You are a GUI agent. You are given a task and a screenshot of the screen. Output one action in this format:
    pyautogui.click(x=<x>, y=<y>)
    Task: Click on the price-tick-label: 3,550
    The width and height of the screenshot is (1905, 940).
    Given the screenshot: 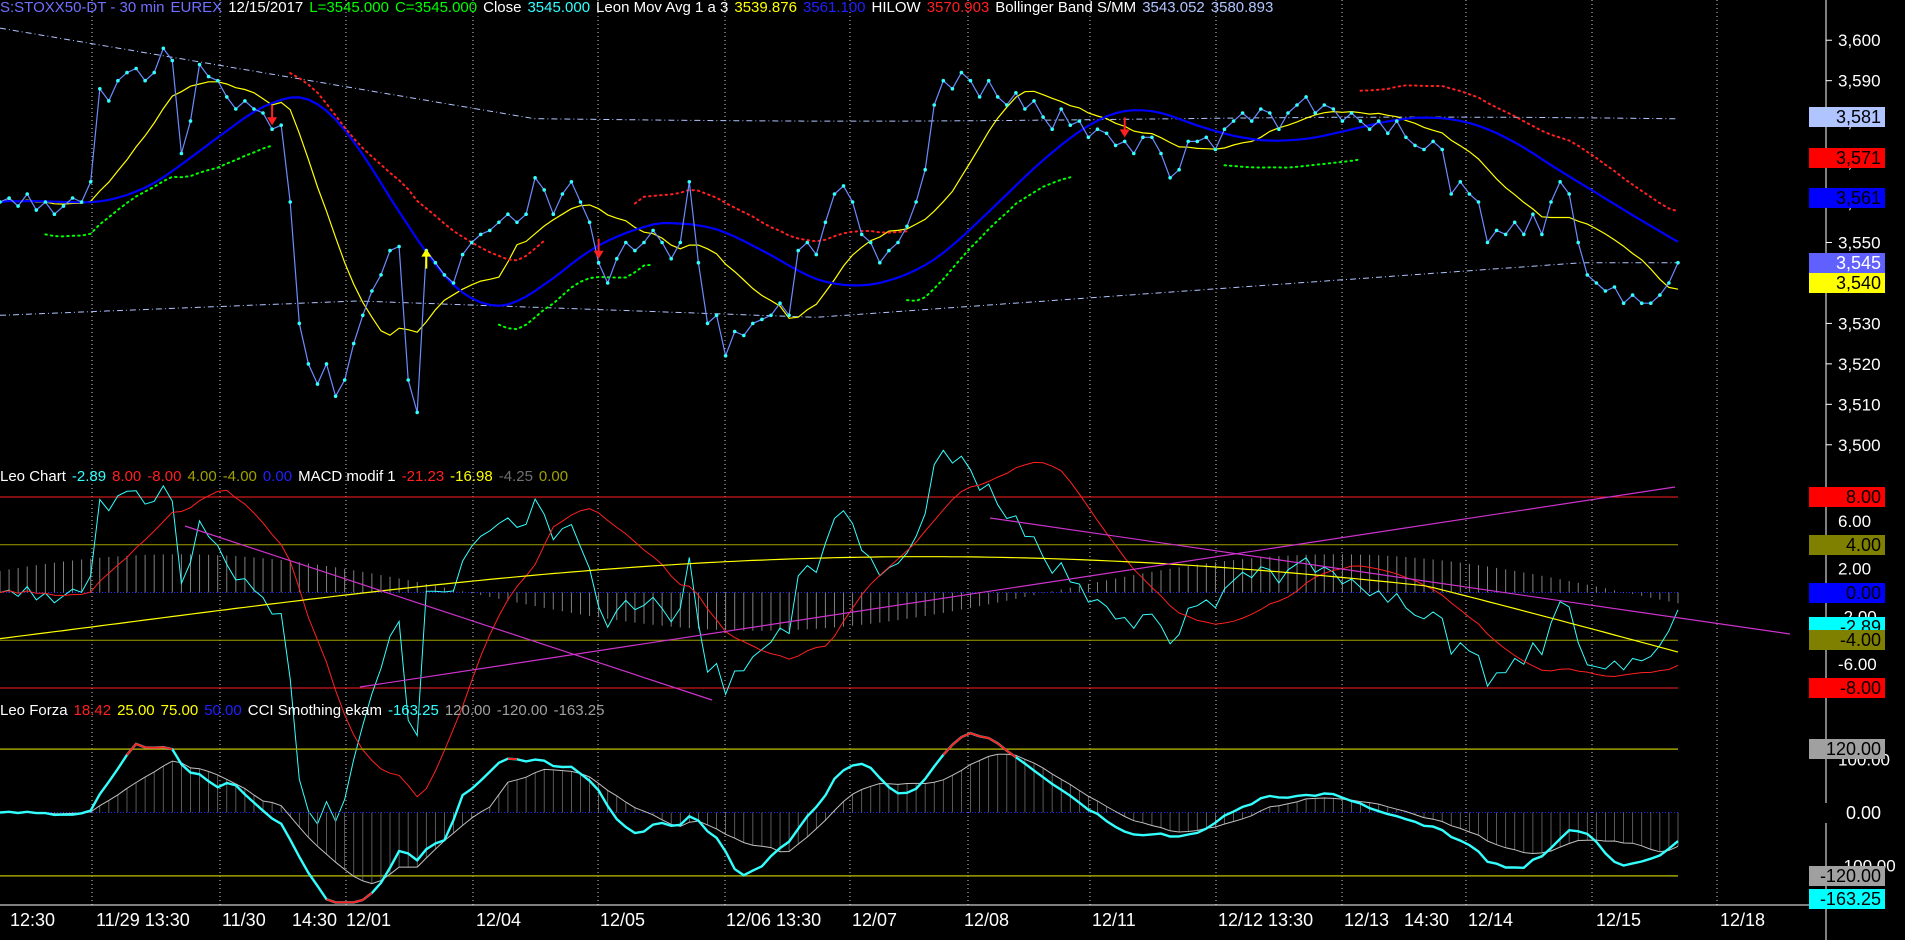 What is the action you would take?
    pyautogui.click(x=1859, y=243)
    